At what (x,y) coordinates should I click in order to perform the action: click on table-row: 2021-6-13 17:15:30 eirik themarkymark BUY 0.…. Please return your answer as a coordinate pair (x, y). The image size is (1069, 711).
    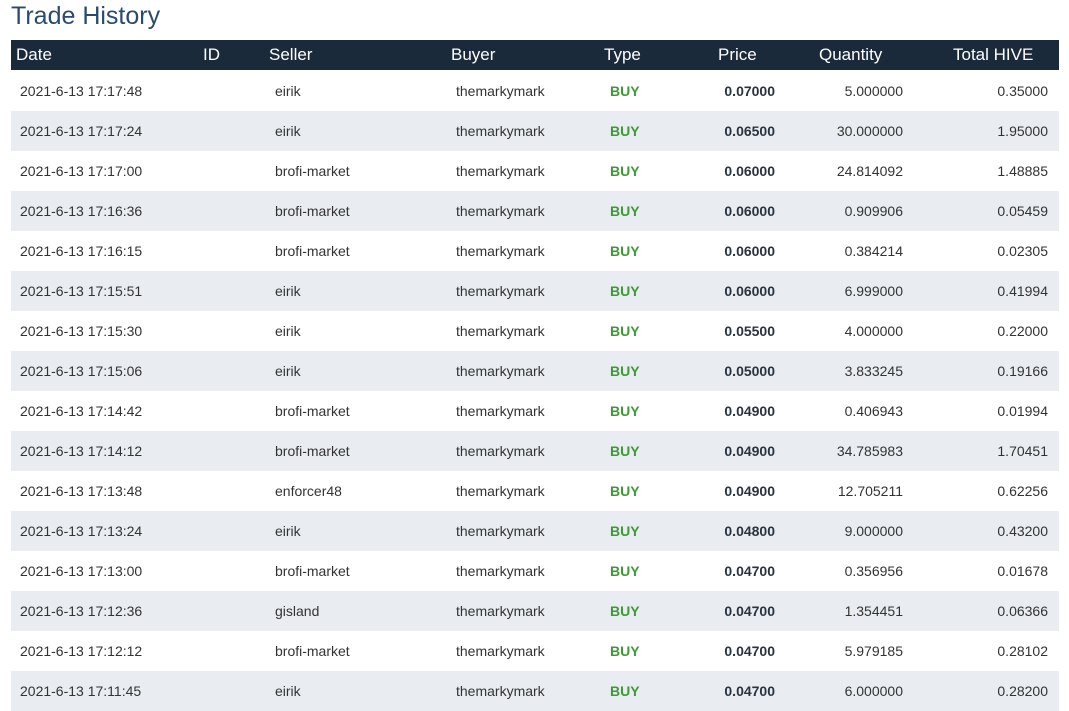
    Looking at the image, I should click on (535, 331).